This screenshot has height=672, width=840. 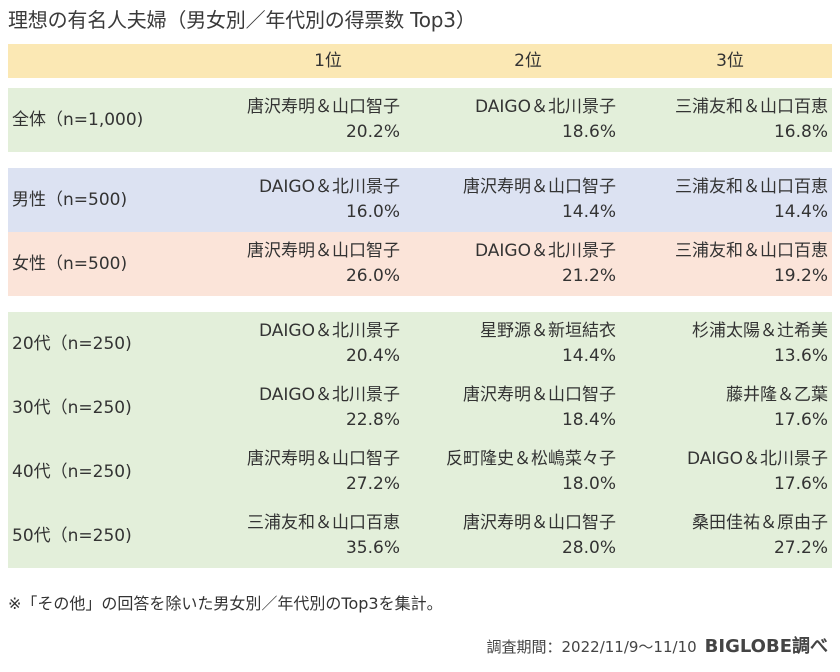 What do you see at coordinates (728, 120) in the screenshot?
I see `rank-3-cell: 三浦友和＆山口百恵 16.8%` at bounding box center [728, 120].